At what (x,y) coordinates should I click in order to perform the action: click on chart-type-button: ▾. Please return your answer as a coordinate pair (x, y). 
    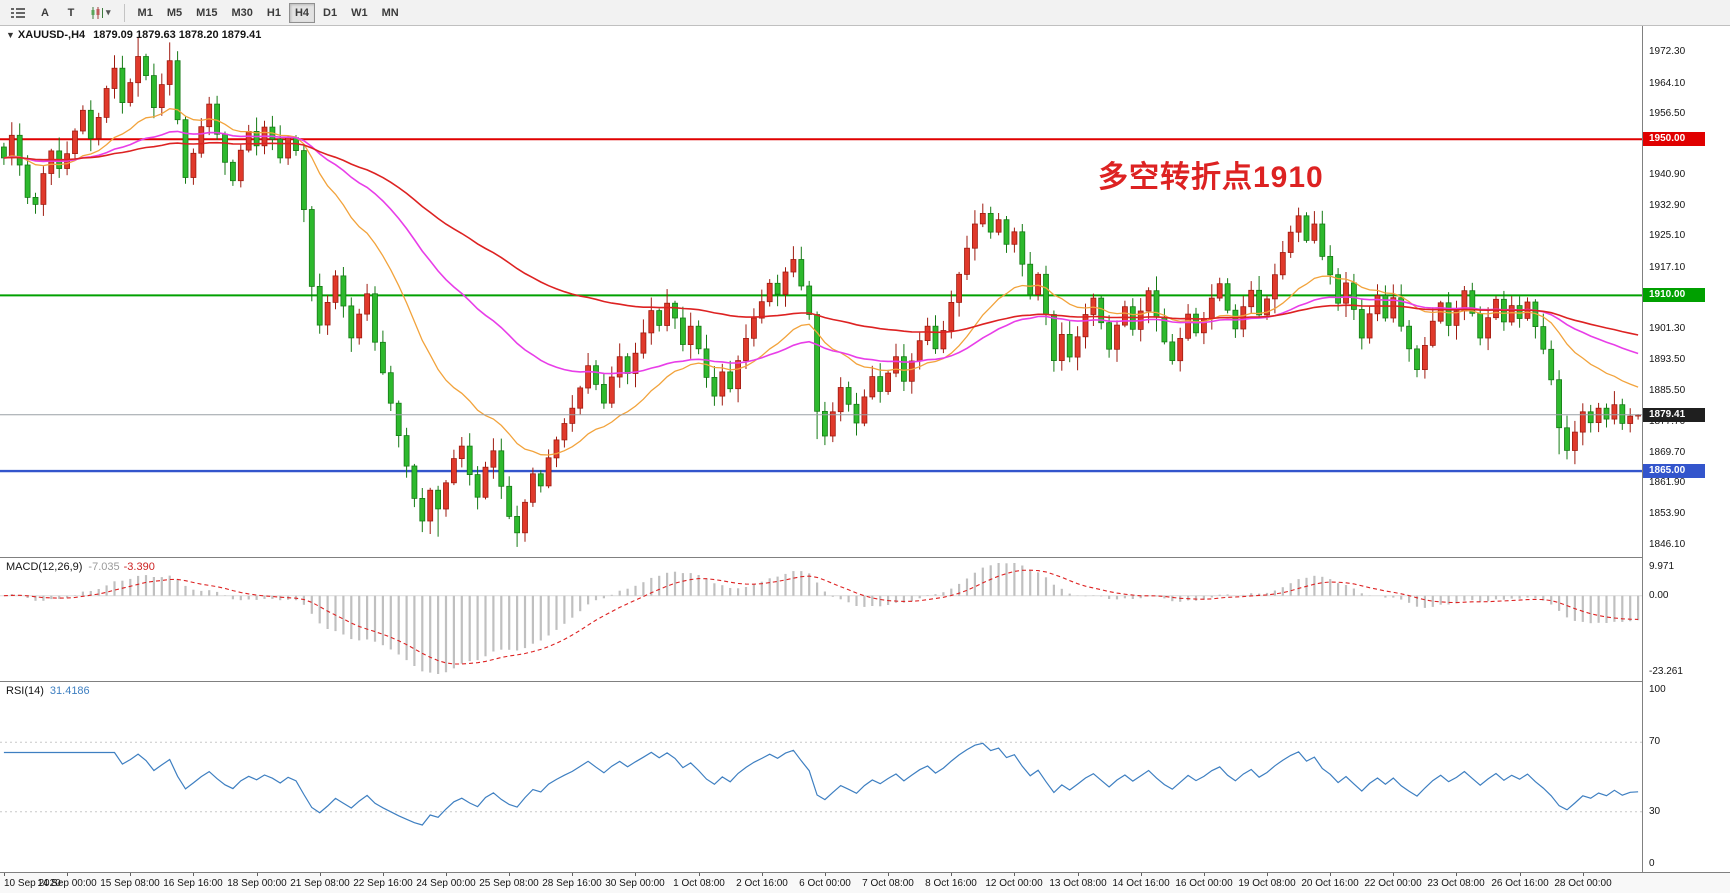
    Looking at the image, I should click on (101, 13).